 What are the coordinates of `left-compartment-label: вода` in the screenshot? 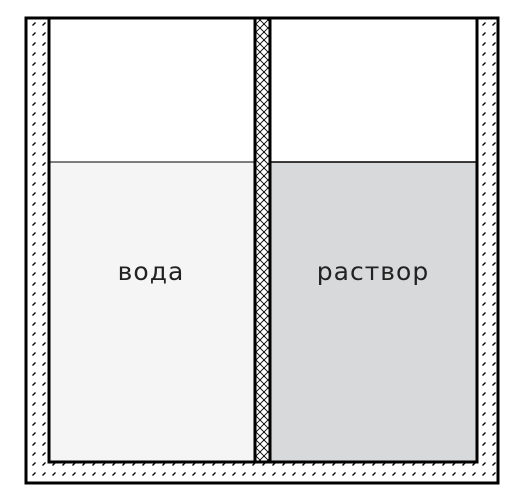 It's located at (151, 271).